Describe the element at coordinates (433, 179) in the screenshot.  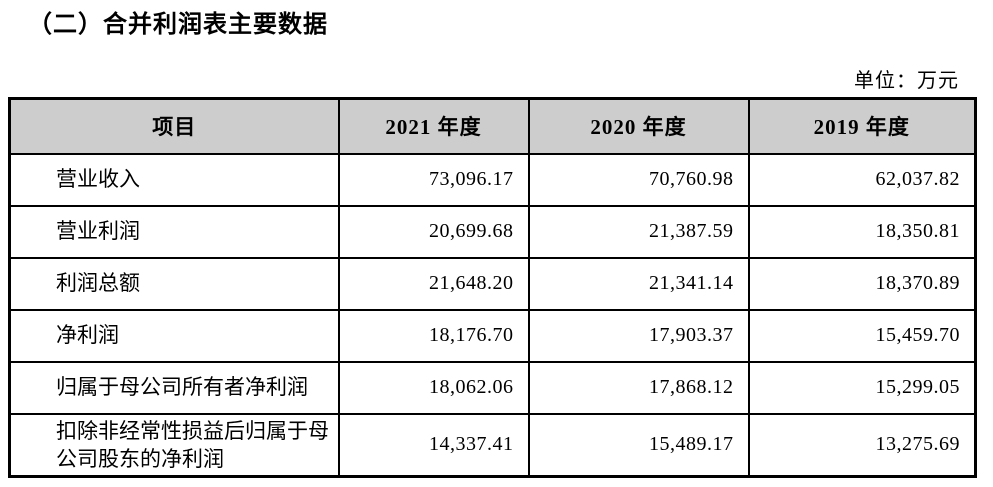
I see `row-value: 73,096.17` at that location.